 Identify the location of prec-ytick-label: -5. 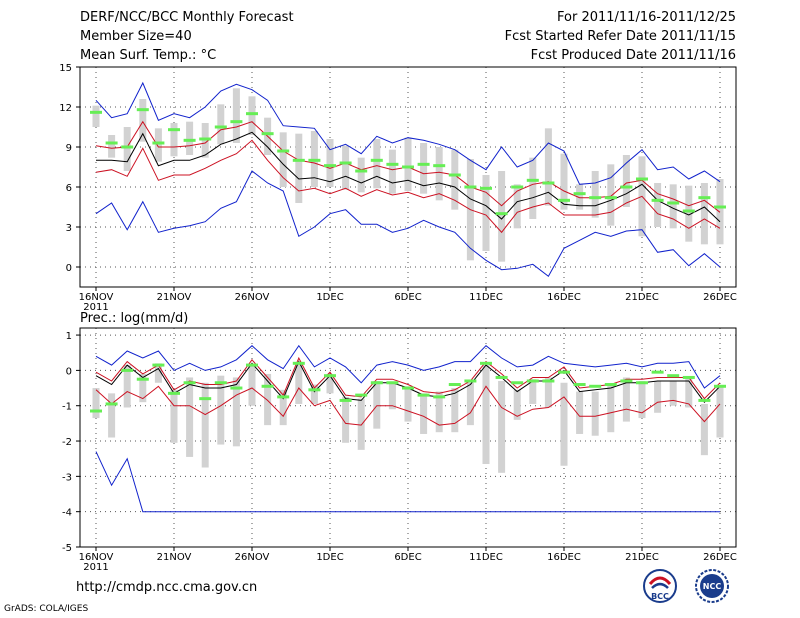
(67, 548).